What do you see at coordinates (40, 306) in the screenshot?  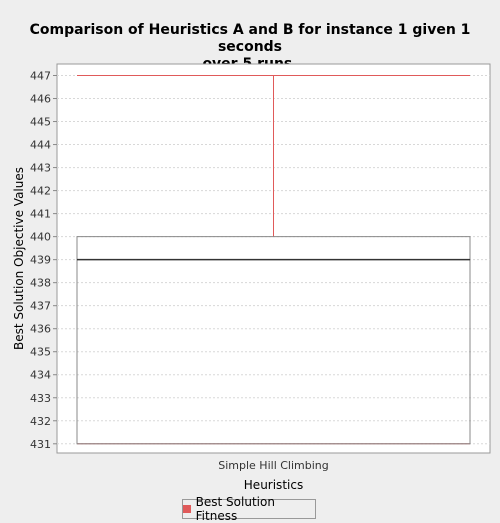 I see `y-tick-label: 437` at bounding box center [40, 306].